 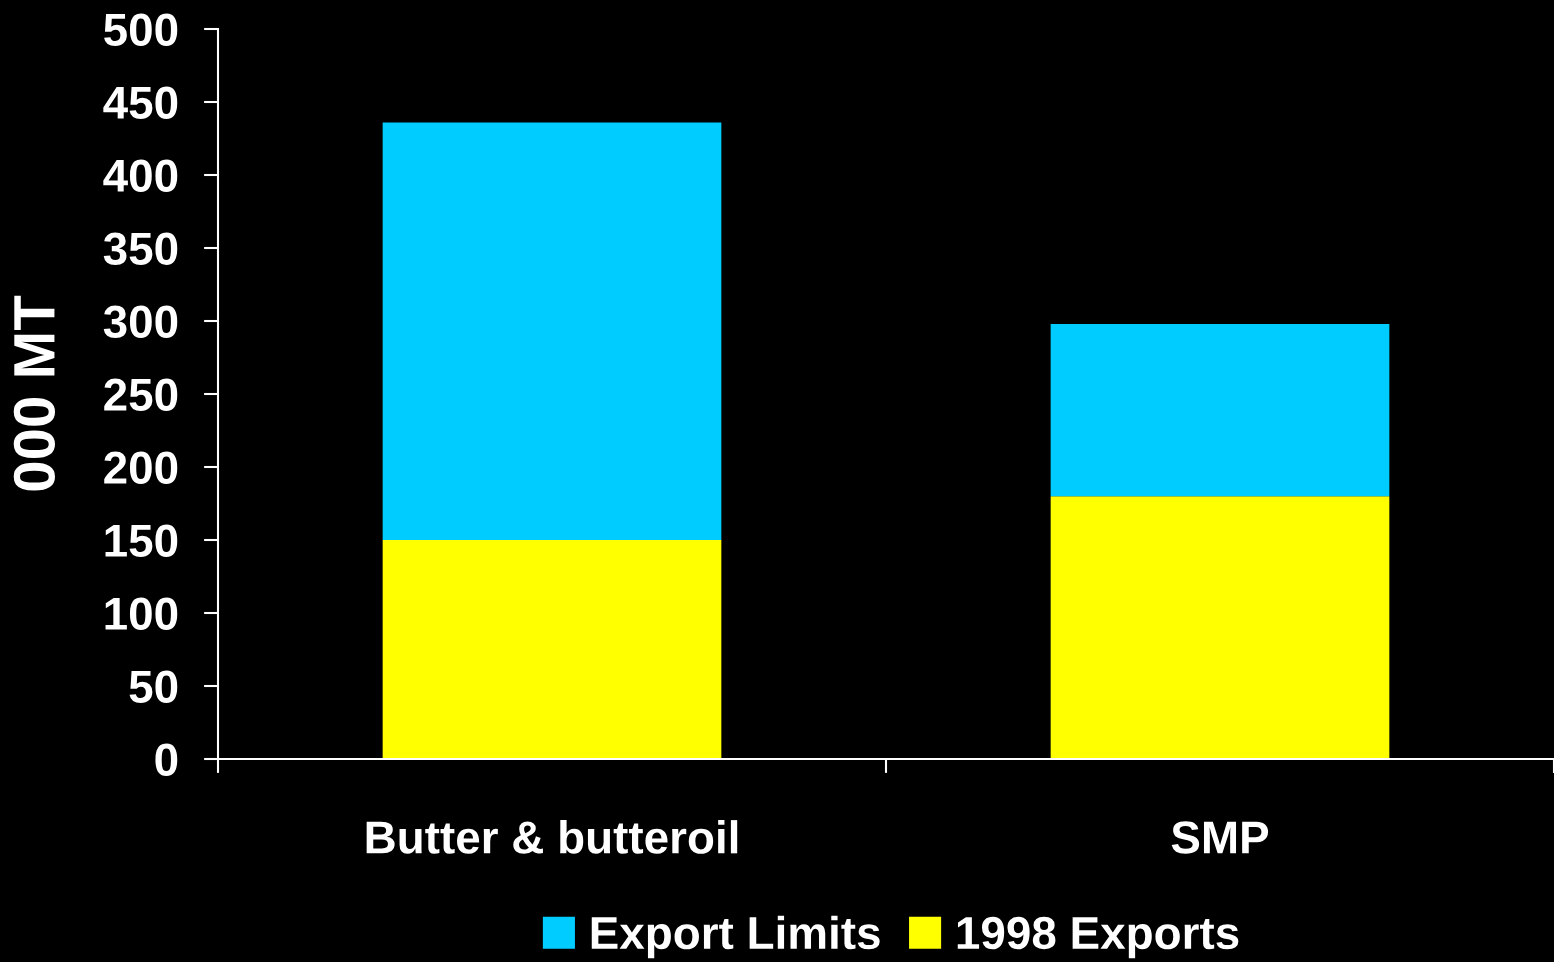 What do you see at coordinates (141, 30) in the screenshot?
I see `y-tick-label: 500` at bounding box center [141, 30].